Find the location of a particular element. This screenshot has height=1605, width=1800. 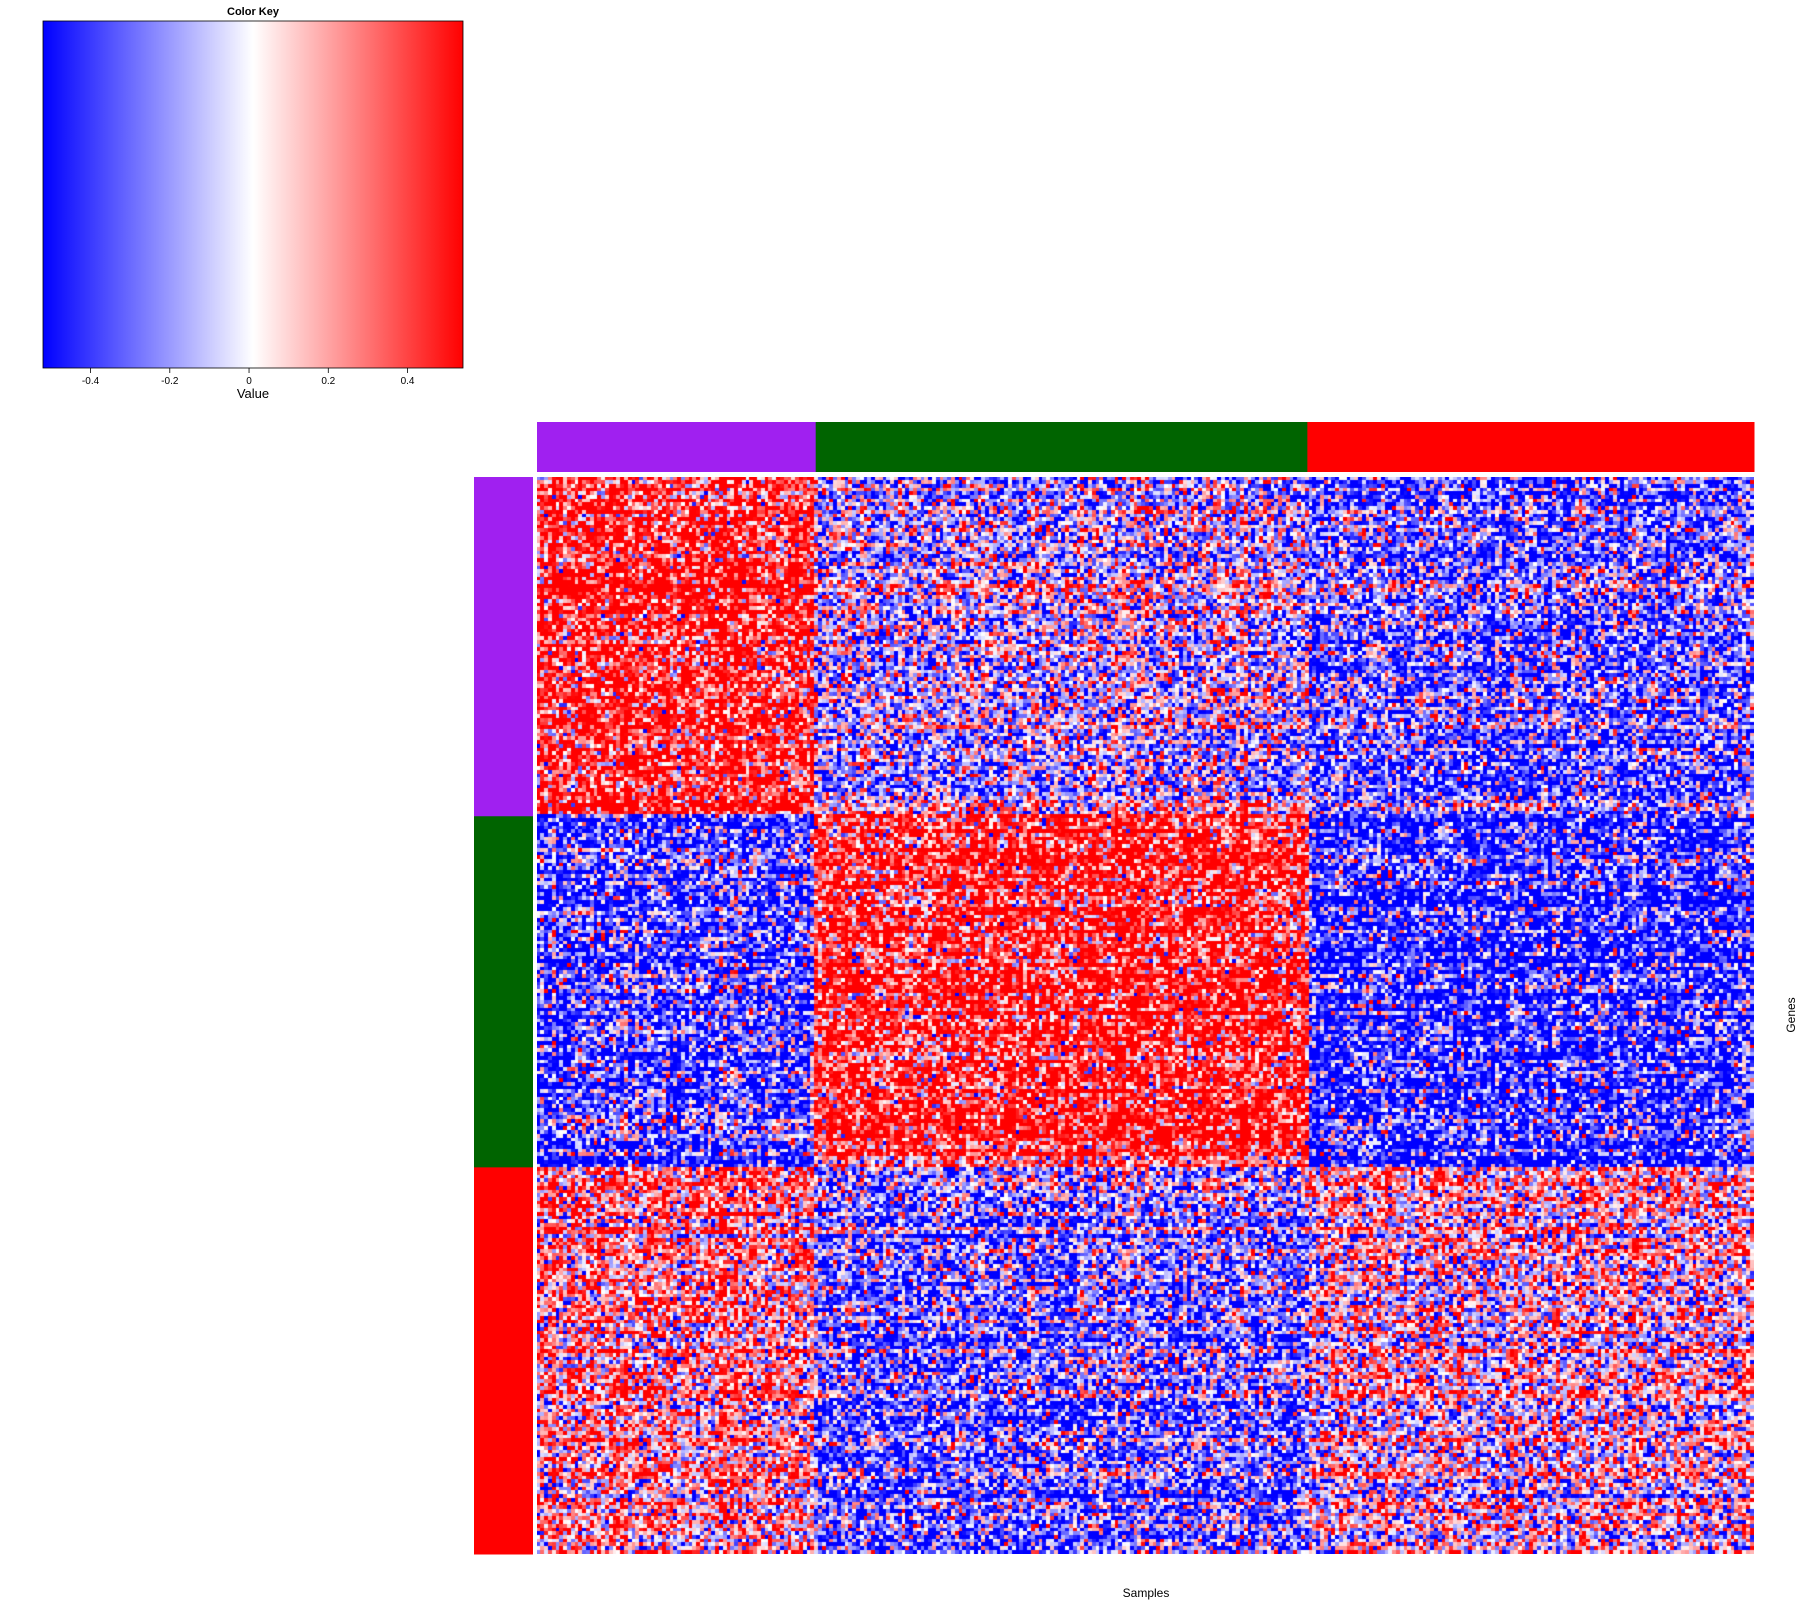

color-key-ticks: -0.4 -0.2 0 0.2 0.4 is located at coordinates (248, 377).